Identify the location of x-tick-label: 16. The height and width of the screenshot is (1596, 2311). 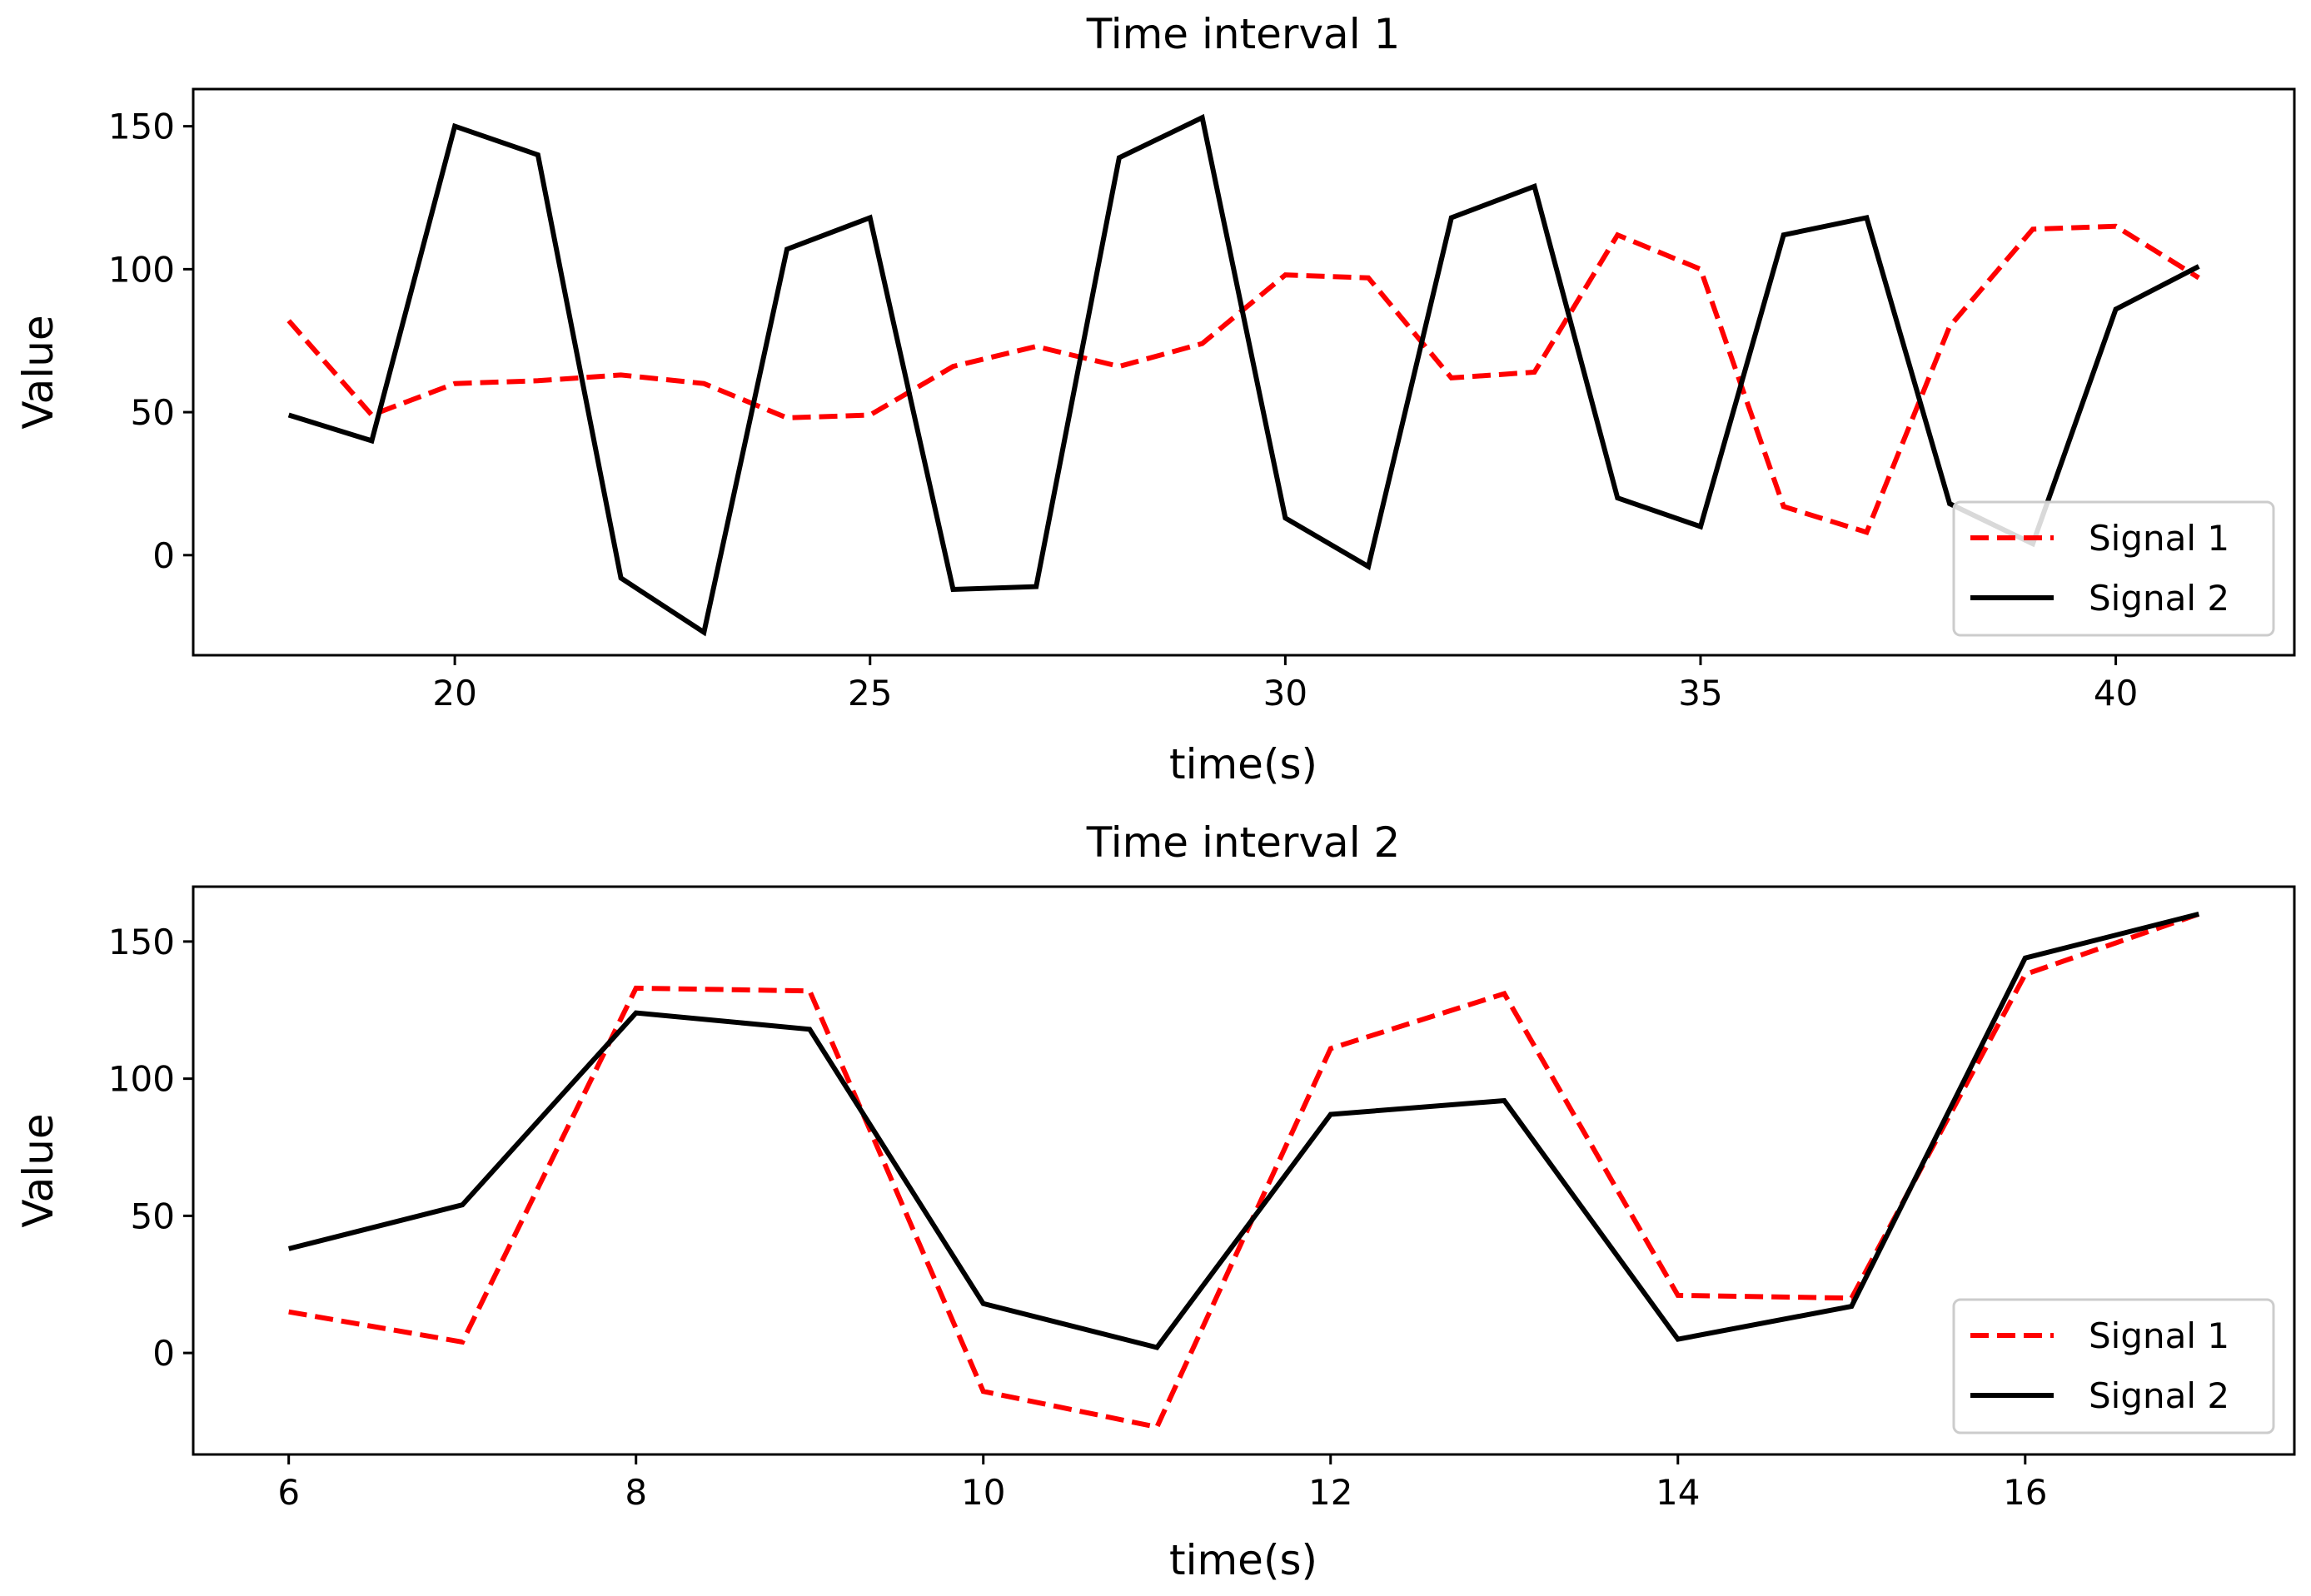
(2025, 1492).